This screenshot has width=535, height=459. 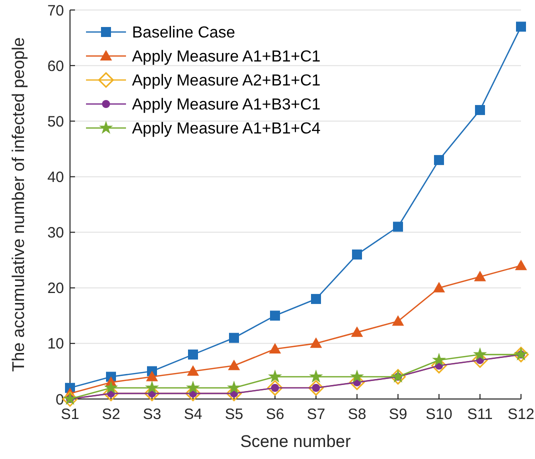 What do you see at coordinates (184, 33) in the screenshot?
I see `legend-label: Baseline Case` at bounding box center [184, 33].